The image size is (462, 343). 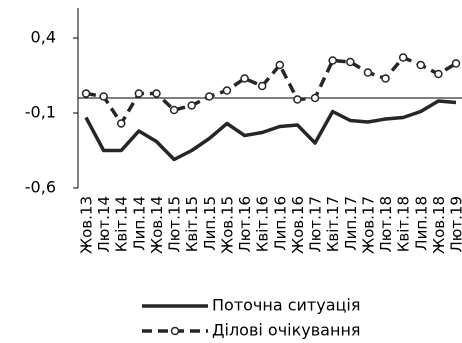 I want to click on legend-label: Поточна ситуація, so click(x=286, y=305).